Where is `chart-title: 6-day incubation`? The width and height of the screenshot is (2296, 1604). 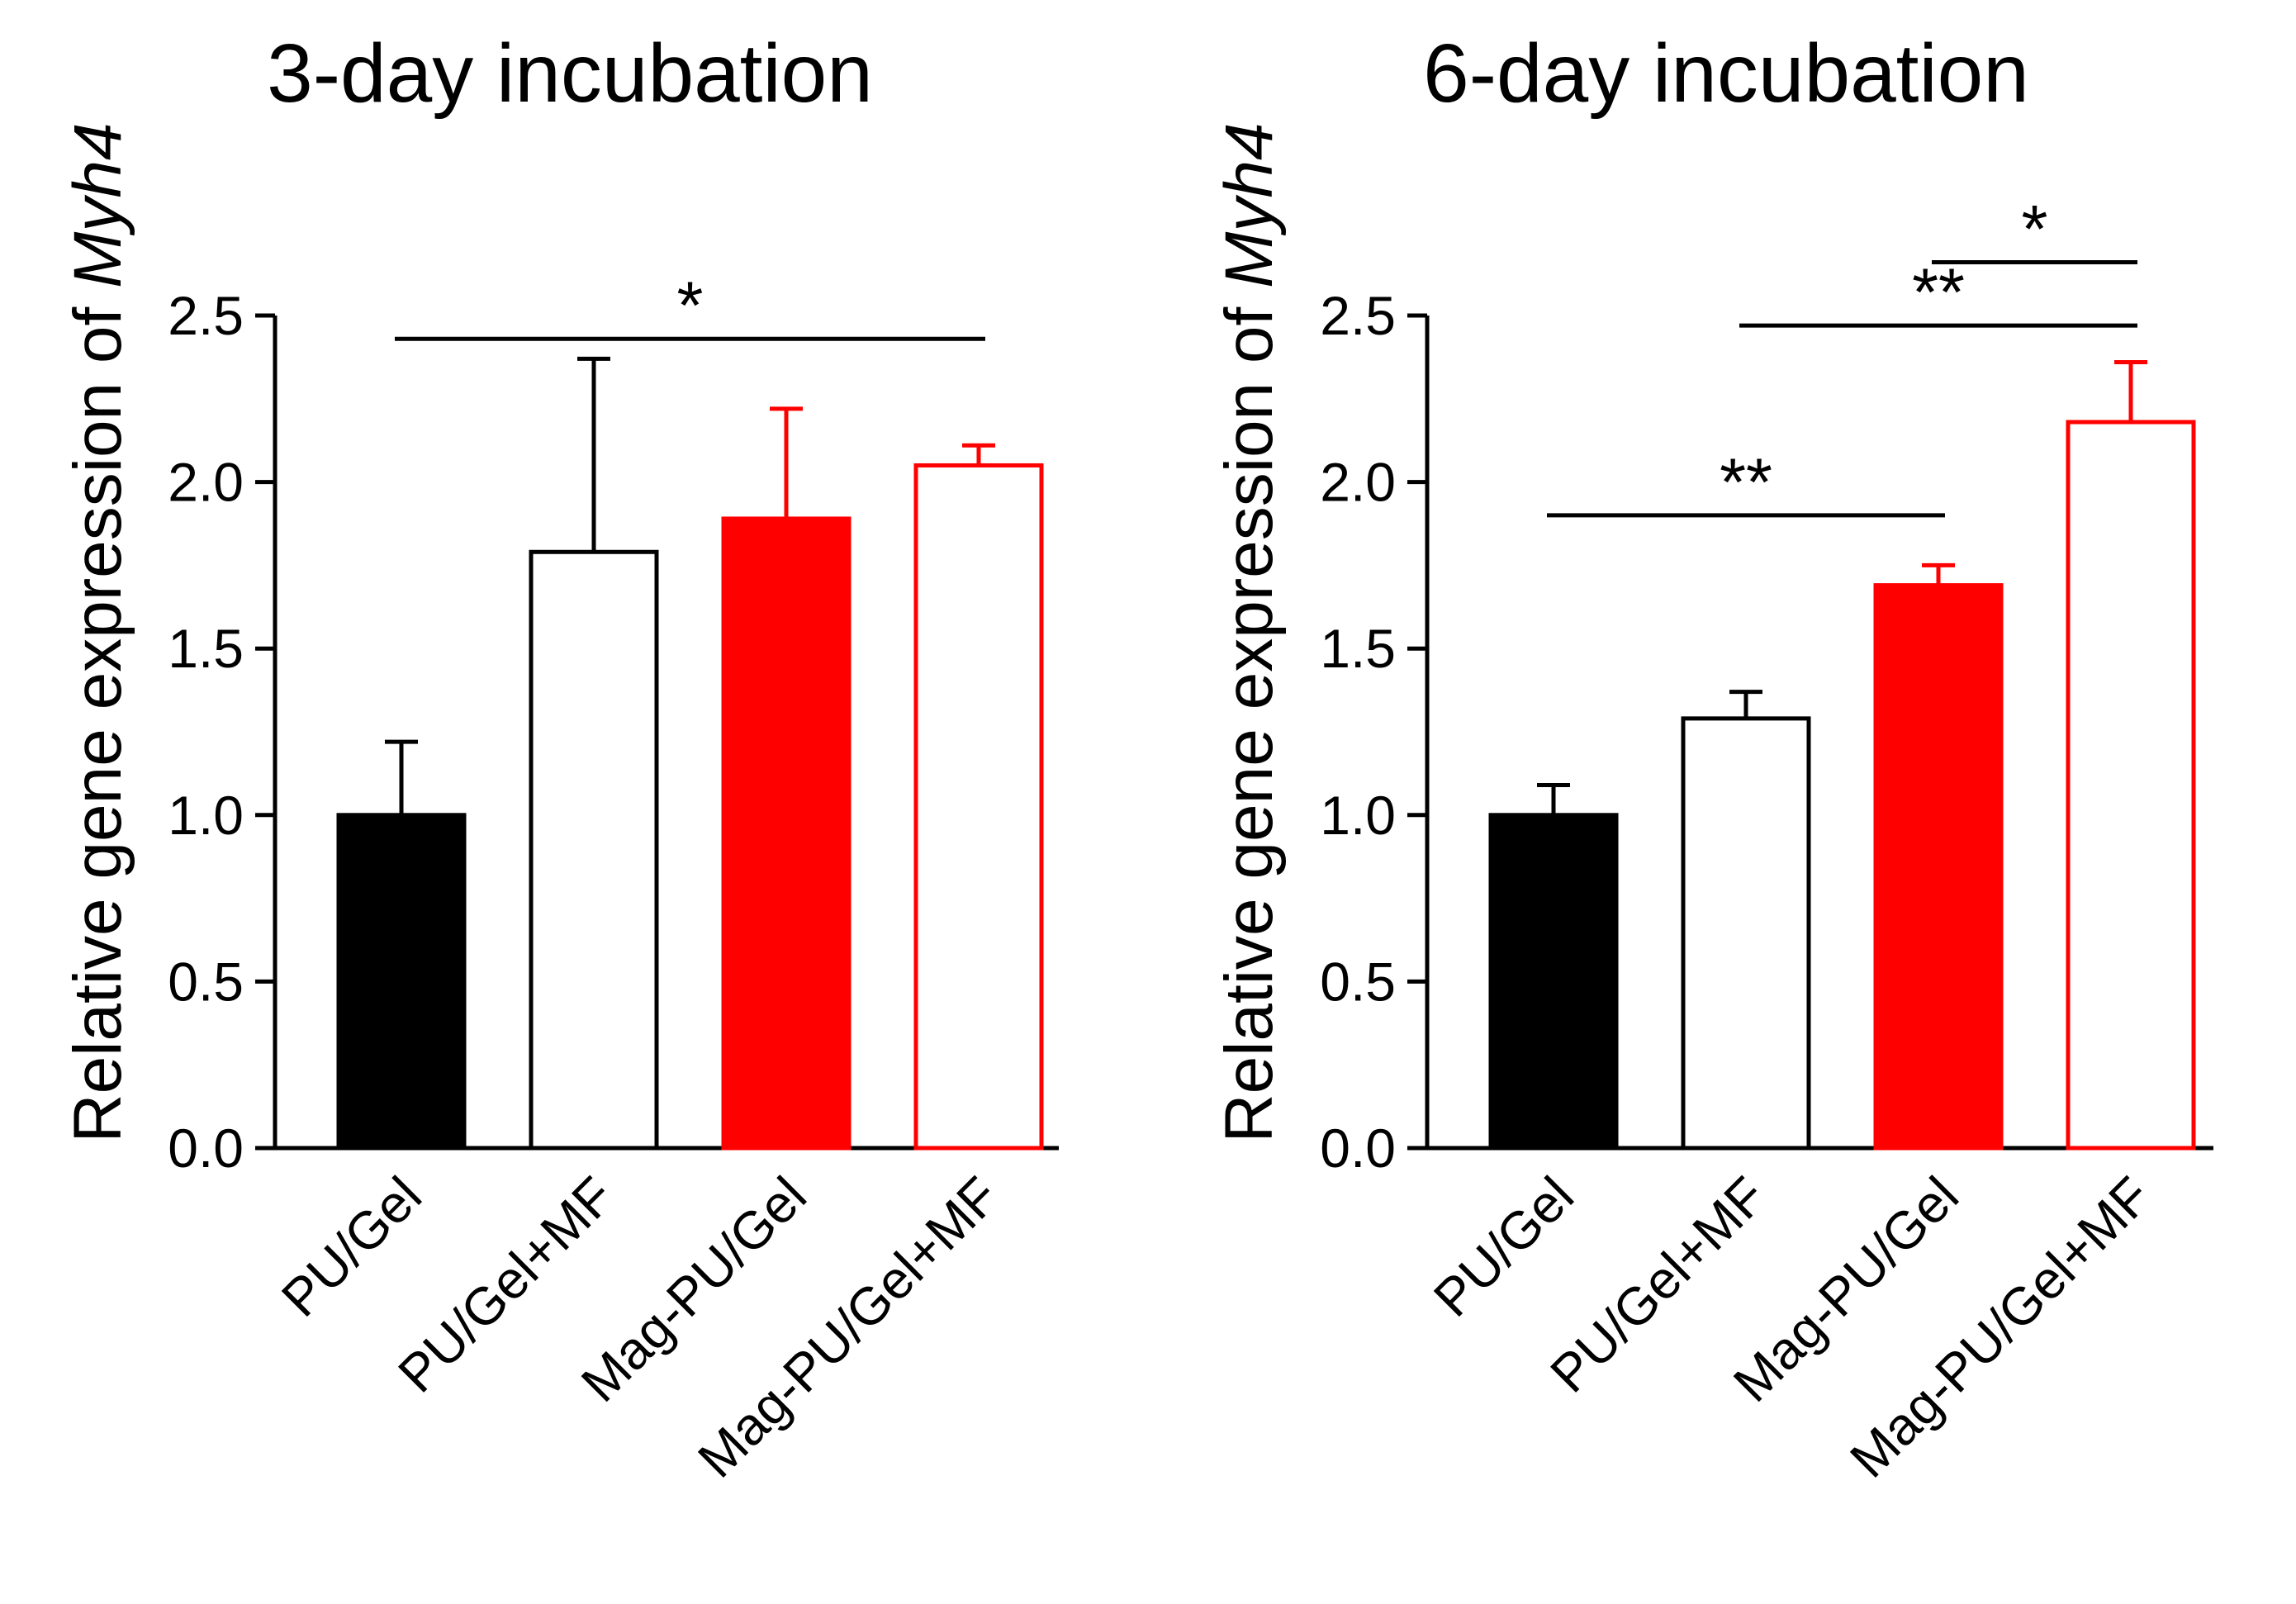 chart-title: 6-day incubation is located at coordinates (1726, 73).